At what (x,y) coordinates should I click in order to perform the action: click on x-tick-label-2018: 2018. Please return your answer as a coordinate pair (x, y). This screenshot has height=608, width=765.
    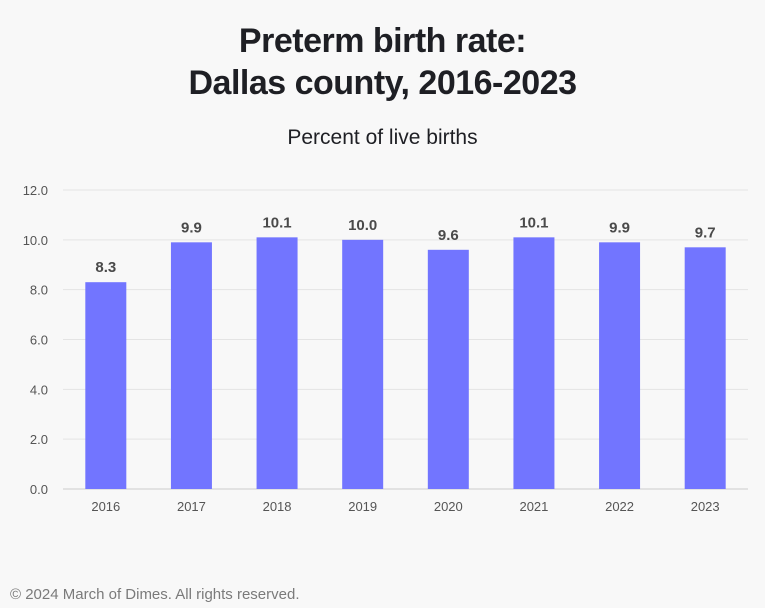
    Looking at the image, I should click on (277, 506).